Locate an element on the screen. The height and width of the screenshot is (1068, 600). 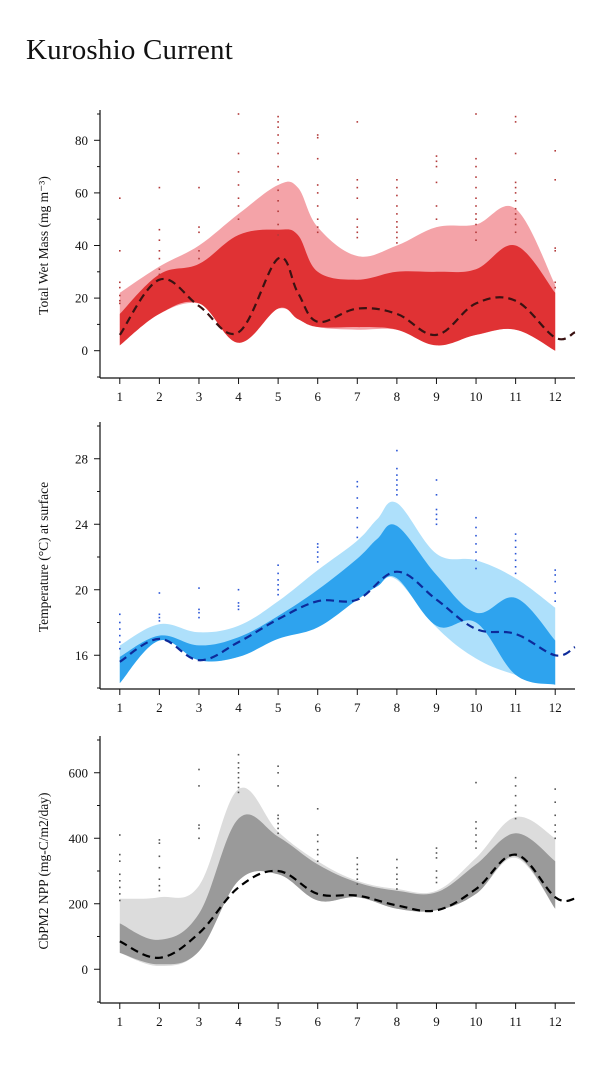
x-tick-label: 5 is located at coordinates (278, 707).